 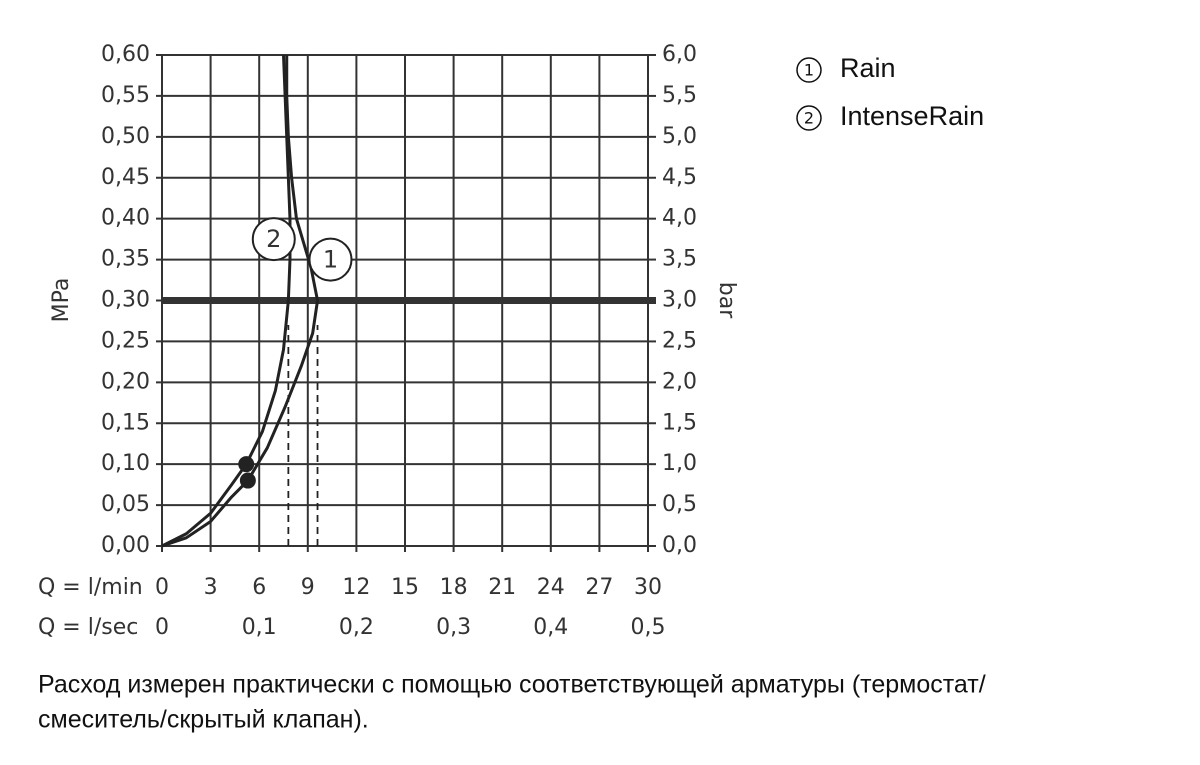 What do you see at coordinates (90, 587) in the screenshot?
I see `x-axis-label: Q = l/min` at bounding box center [90, 587].